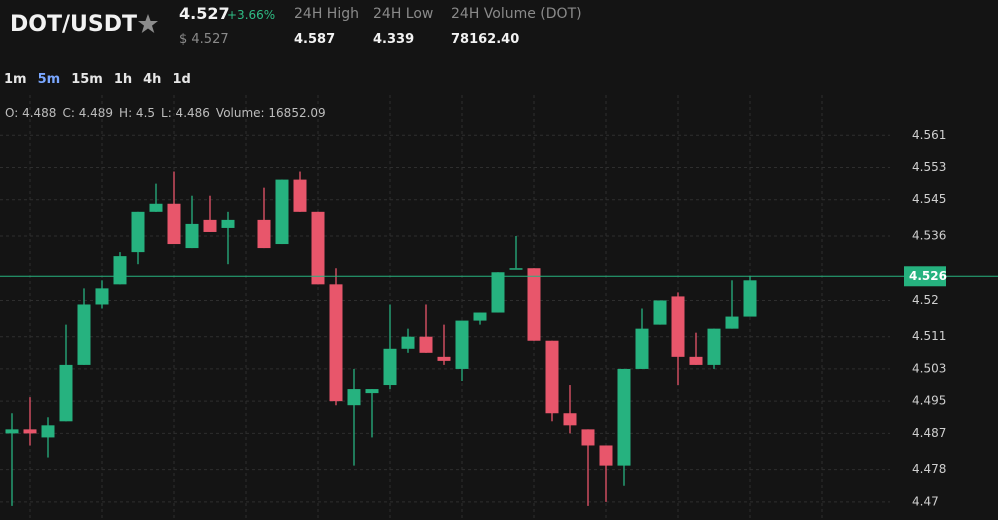 This screenshot has height=520, width=998. I want to click on y-tick-label: 4.511, so click(929, 336).